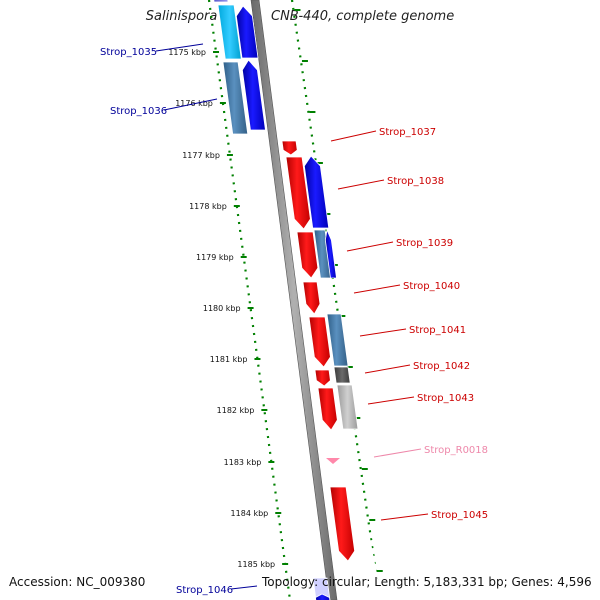  What do you see at coordinates (333, 461) in the screenshot?
I see `gene-strop-r0018` at bounding box center [333, 461].